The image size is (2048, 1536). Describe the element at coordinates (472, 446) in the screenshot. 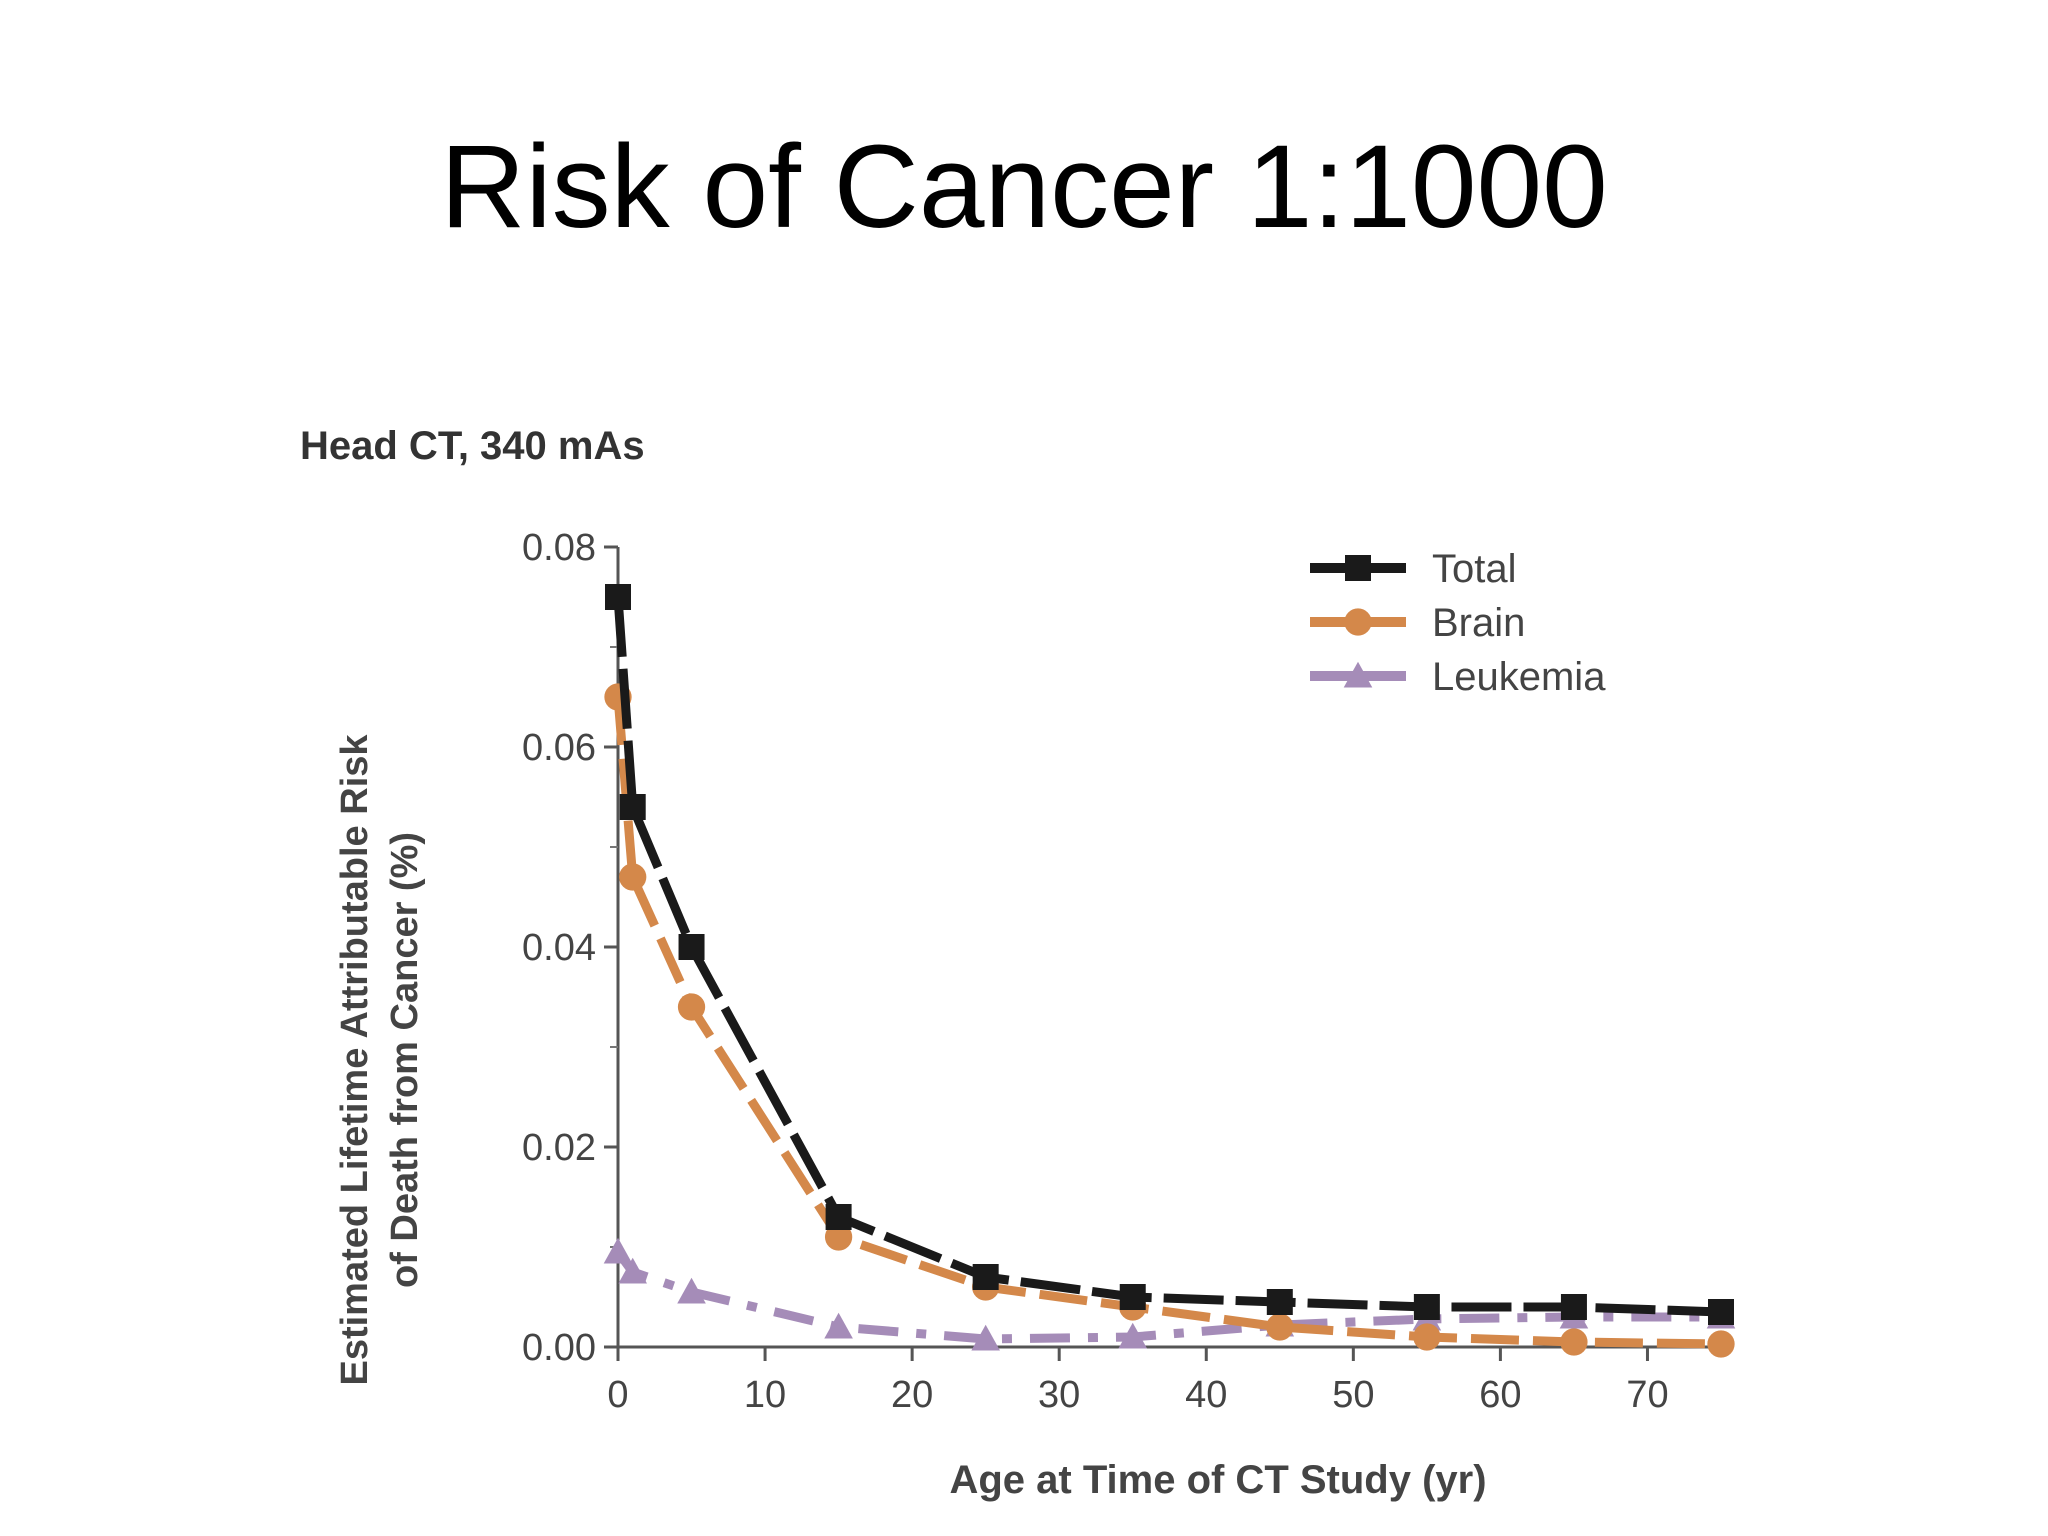

I see `chart-title: Head CT, 340 mAs` at that location.